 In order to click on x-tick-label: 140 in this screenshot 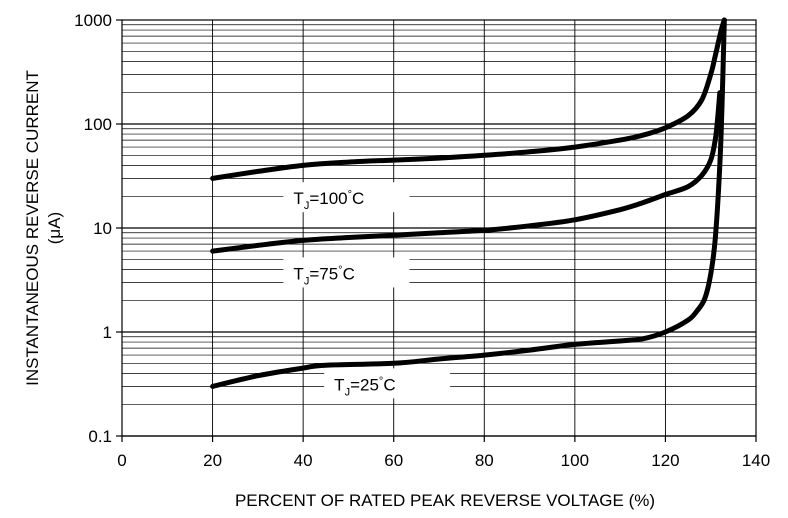, I will do `click(756, 460)`.